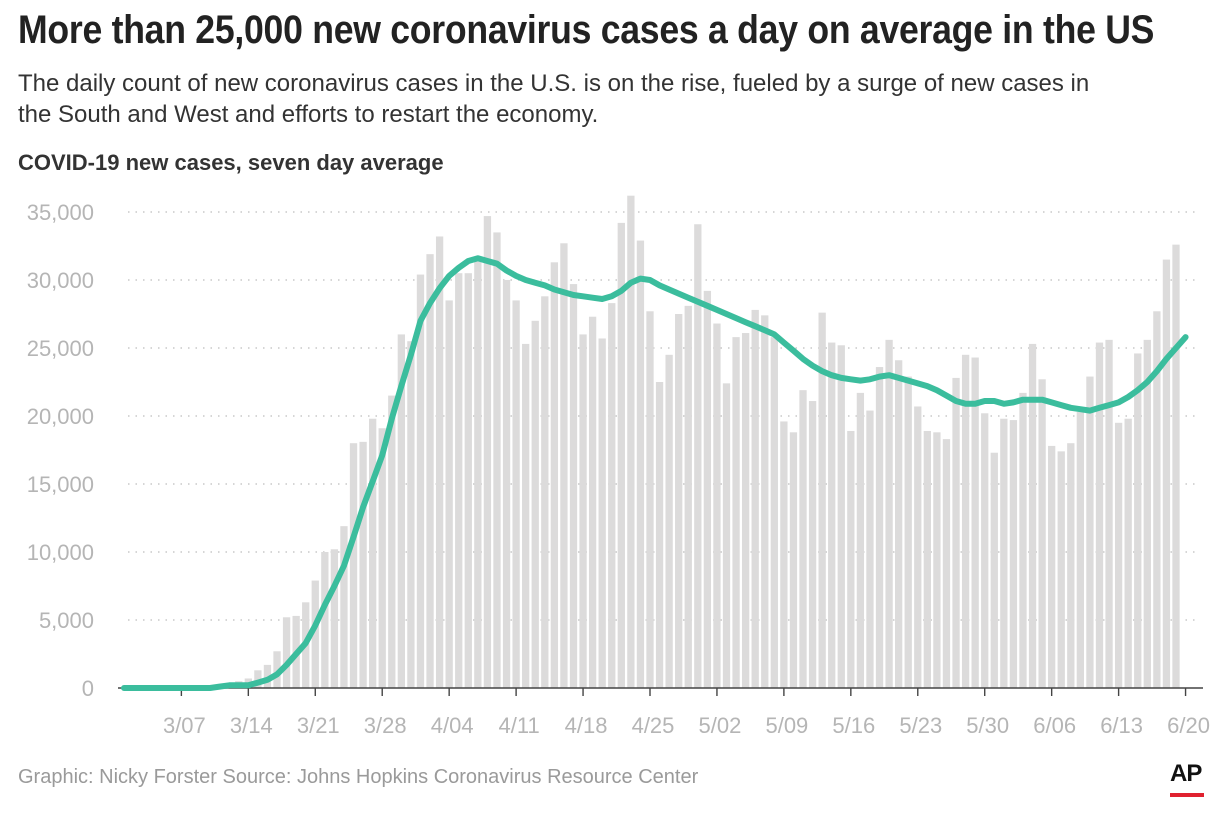 Image resolution: width=1228 pixels, height=825 pixels. What do you see at coordinates (1121, 725) in the screenshot?
I see `x-tick-label: 6/13` at bounding box center [1121, 725].